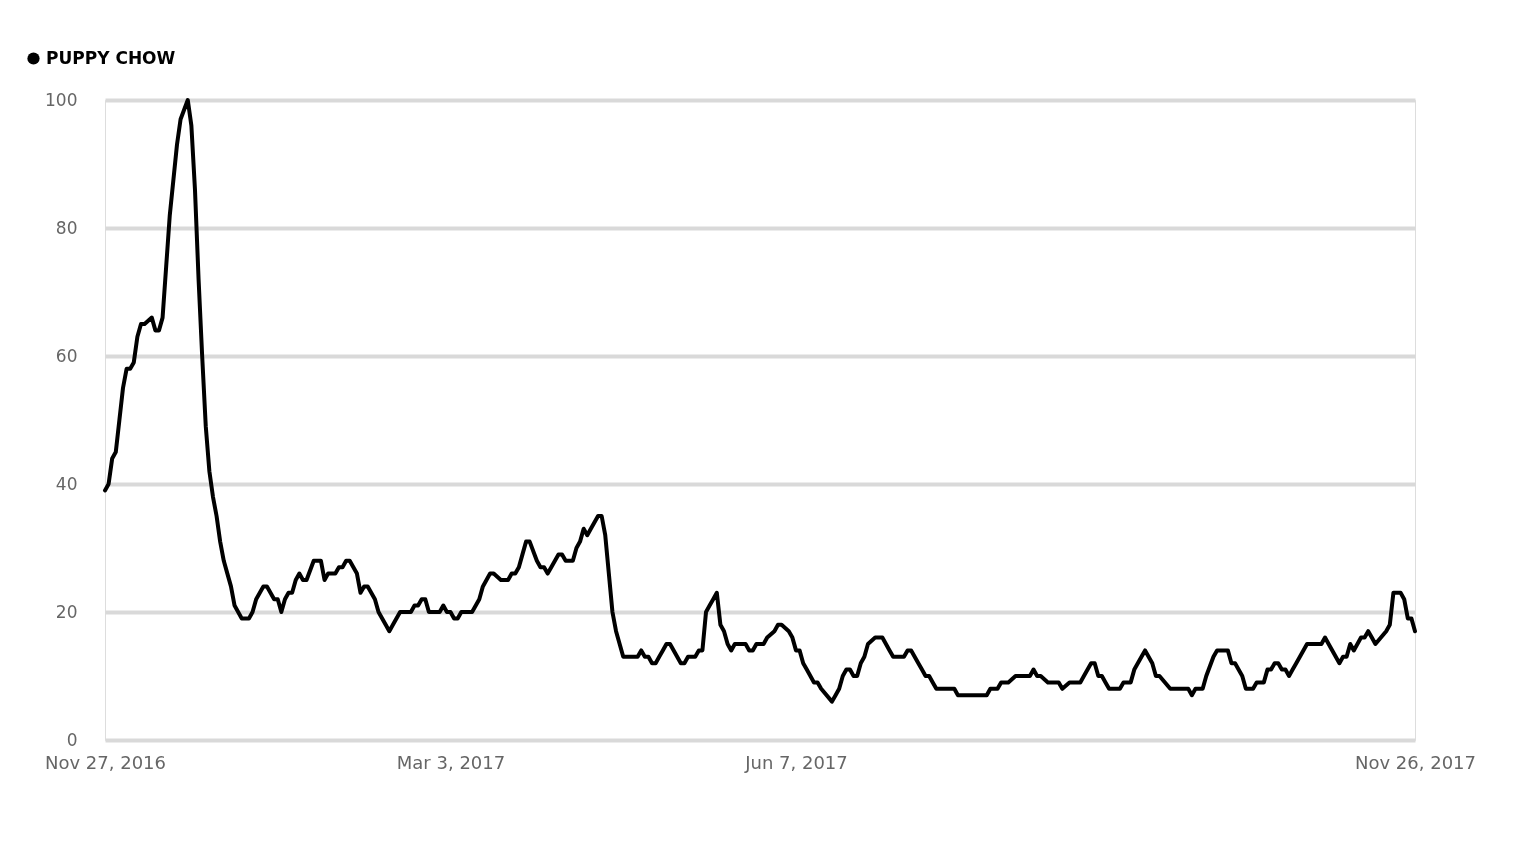 The width and height of the screenshot is (1518, 856). What do you see at coordinates (796, 762) in the screenshot?
I see `x-tick-label: Jun 7, 2017` at bounding box center [796, 762].